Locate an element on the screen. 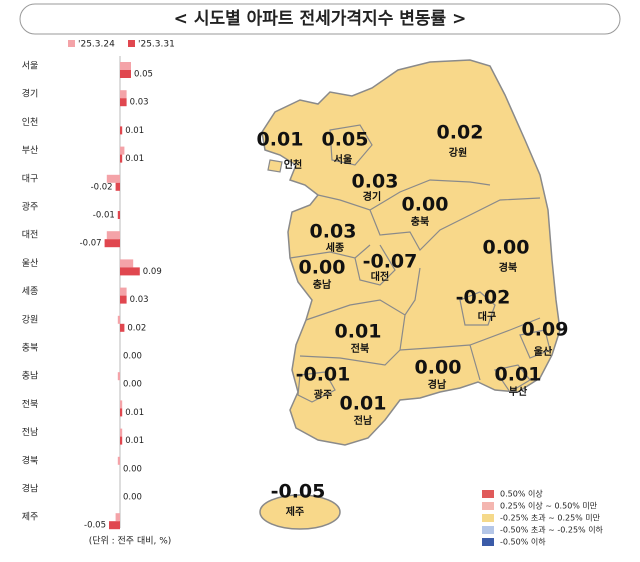 The width and height of the screenshot is (640, 562). data-label: -0.05 is located at coordinates (95, 526).